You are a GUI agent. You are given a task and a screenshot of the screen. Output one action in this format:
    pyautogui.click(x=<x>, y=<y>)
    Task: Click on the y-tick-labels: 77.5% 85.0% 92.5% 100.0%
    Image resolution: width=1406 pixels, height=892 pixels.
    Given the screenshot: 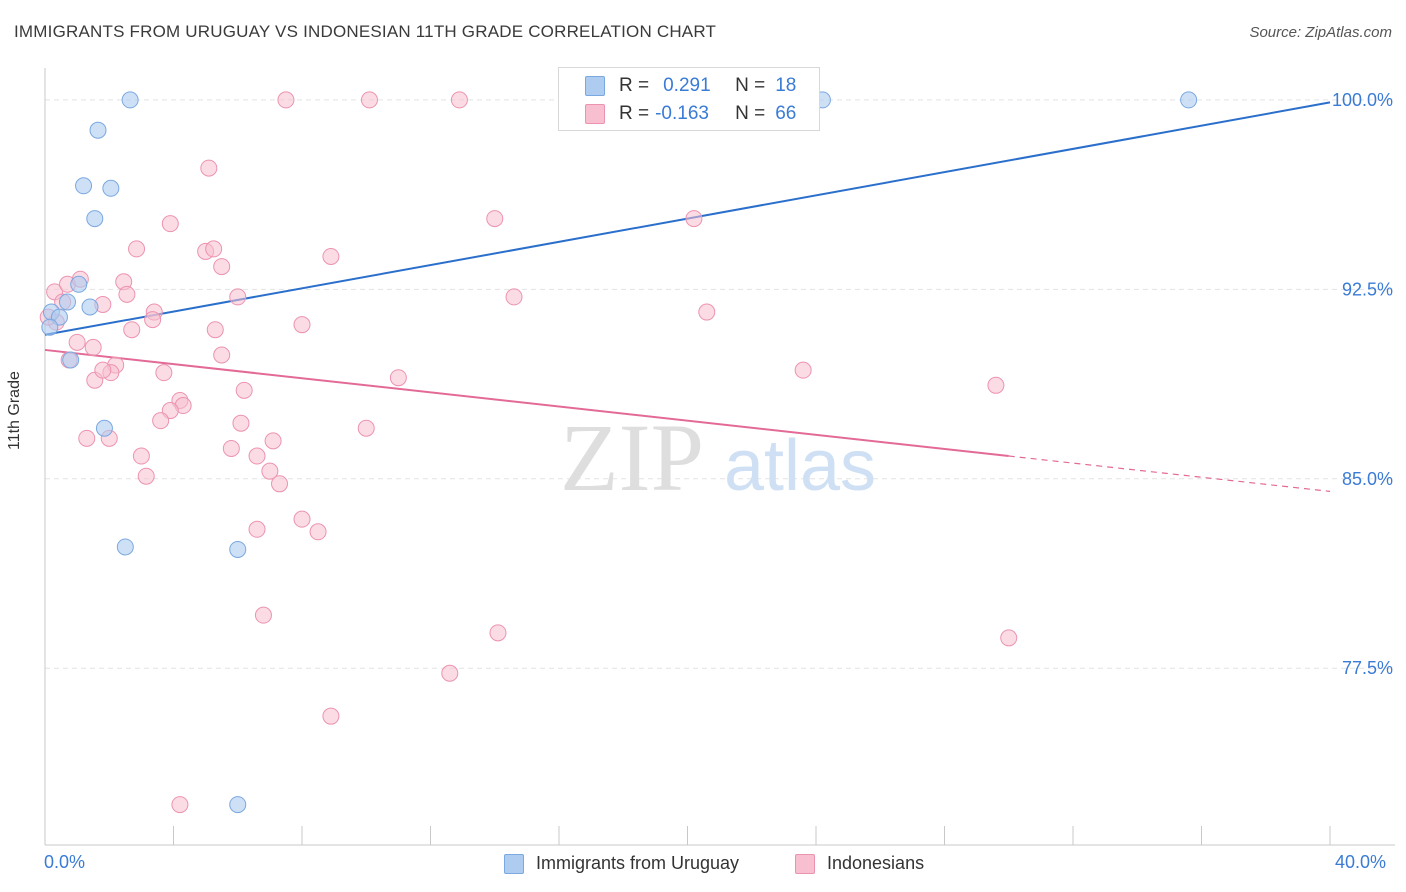 What is the action you would take?
    pyautogui.click(x=1362, y=384)
    